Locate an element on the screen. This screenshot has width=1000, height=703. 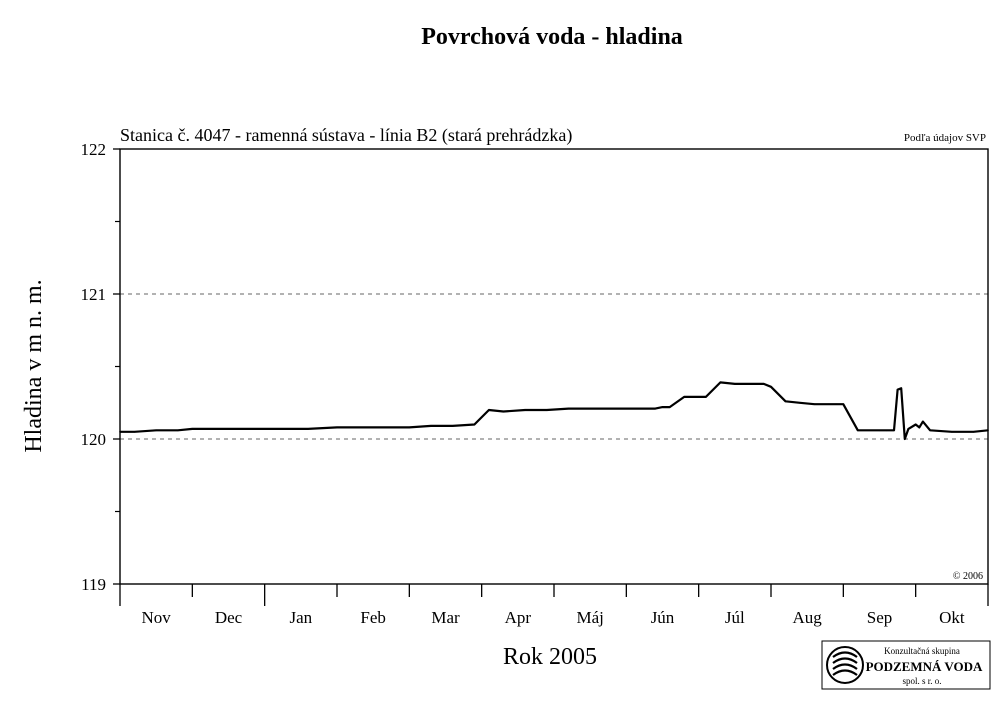
y-tick-label: 120 is located at coordinates (94, 439).